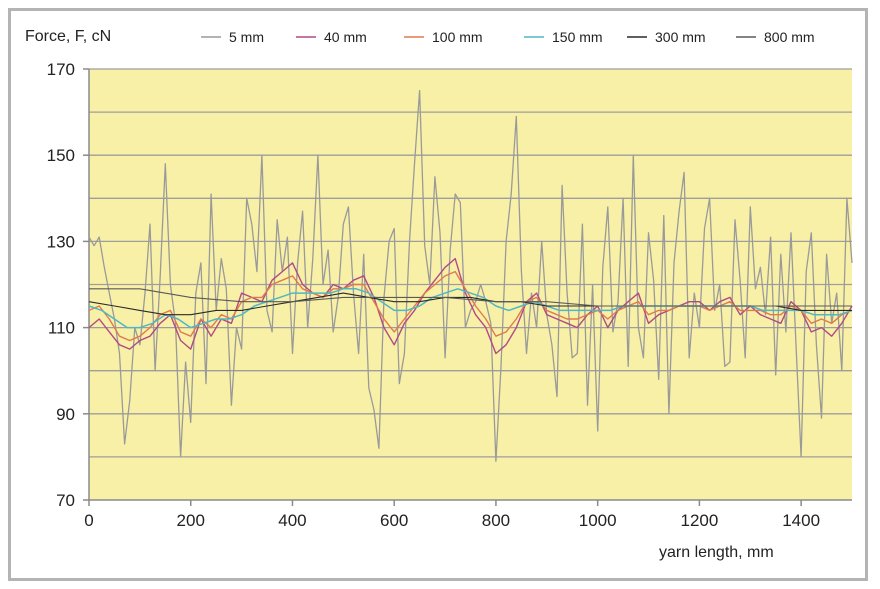 The image size is (880, 589). I want to click on x-tick-label: 800, so click(496, 520).